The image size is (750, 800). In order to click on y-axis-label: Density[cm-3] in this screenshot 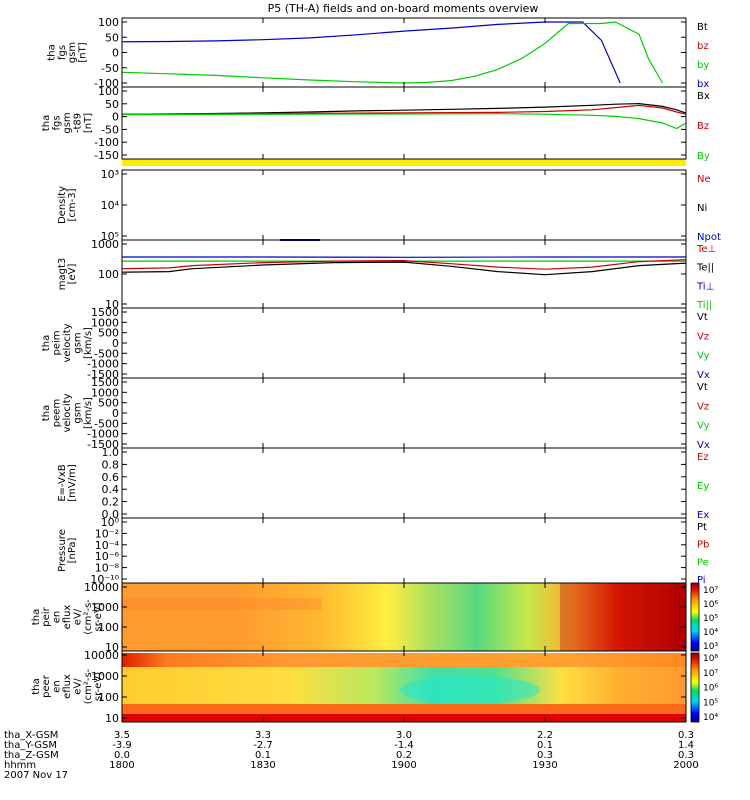, I will do `click(67, 205)`.